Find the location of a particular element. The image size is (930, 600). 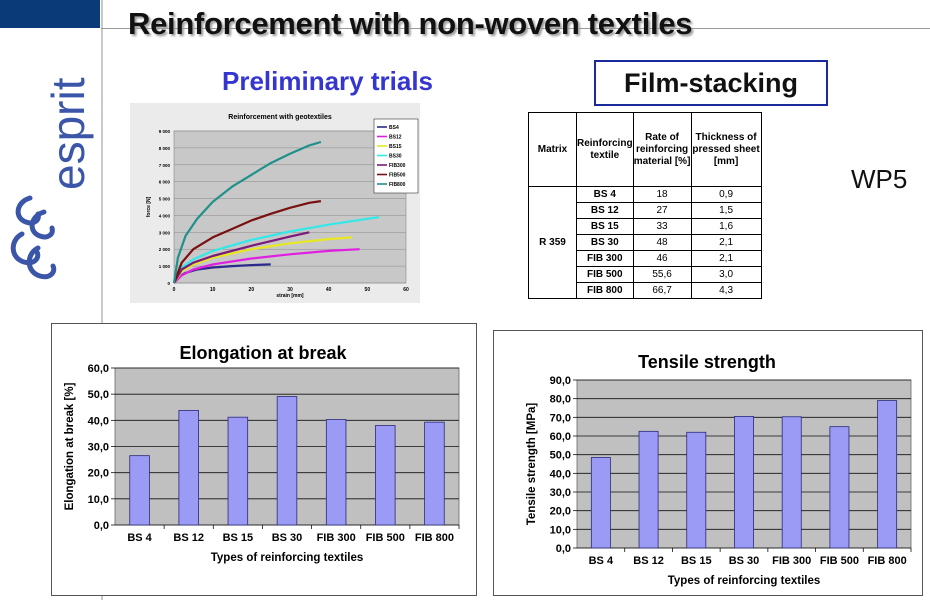

subtitle-film-stacking: Film-stacking is located at coordinates (711, 82).